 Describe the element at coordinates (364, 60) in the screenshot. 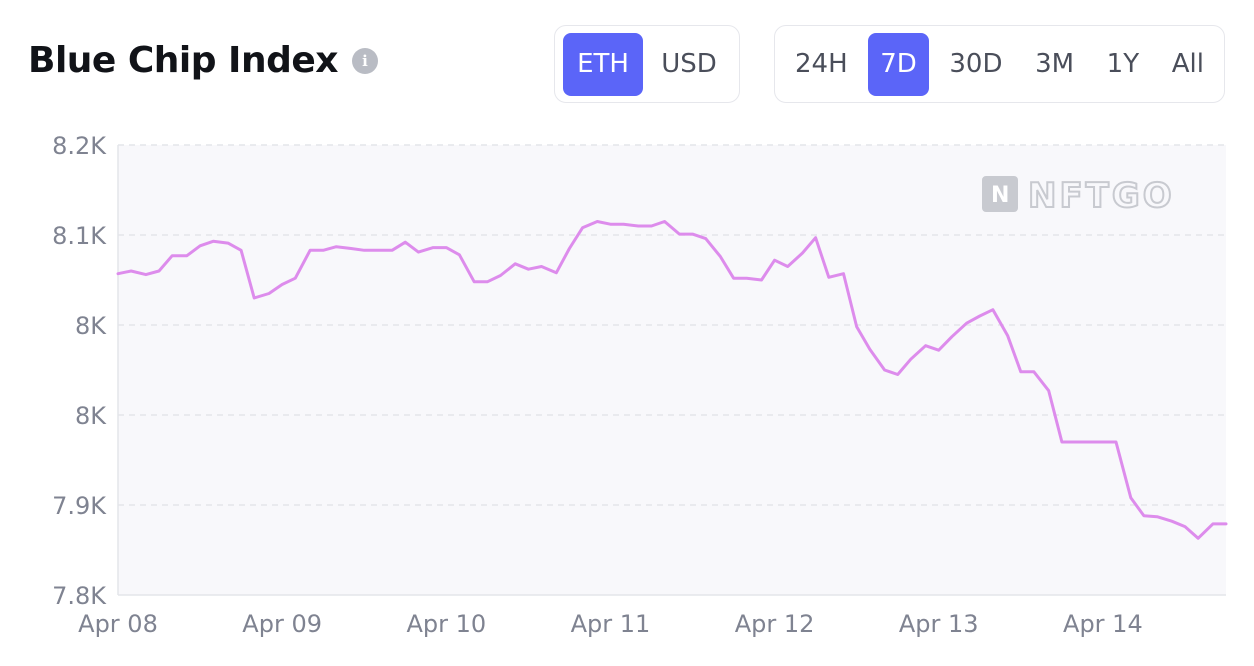

I see `info-icon: i` at that location.